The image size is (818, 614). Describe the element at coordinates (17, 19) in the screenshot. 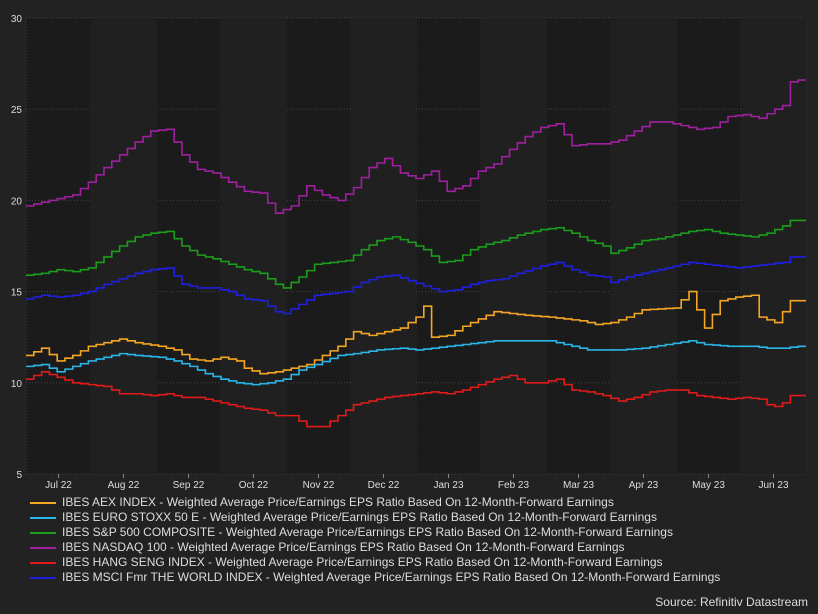

I see `y-tick-label: 30` at that location.